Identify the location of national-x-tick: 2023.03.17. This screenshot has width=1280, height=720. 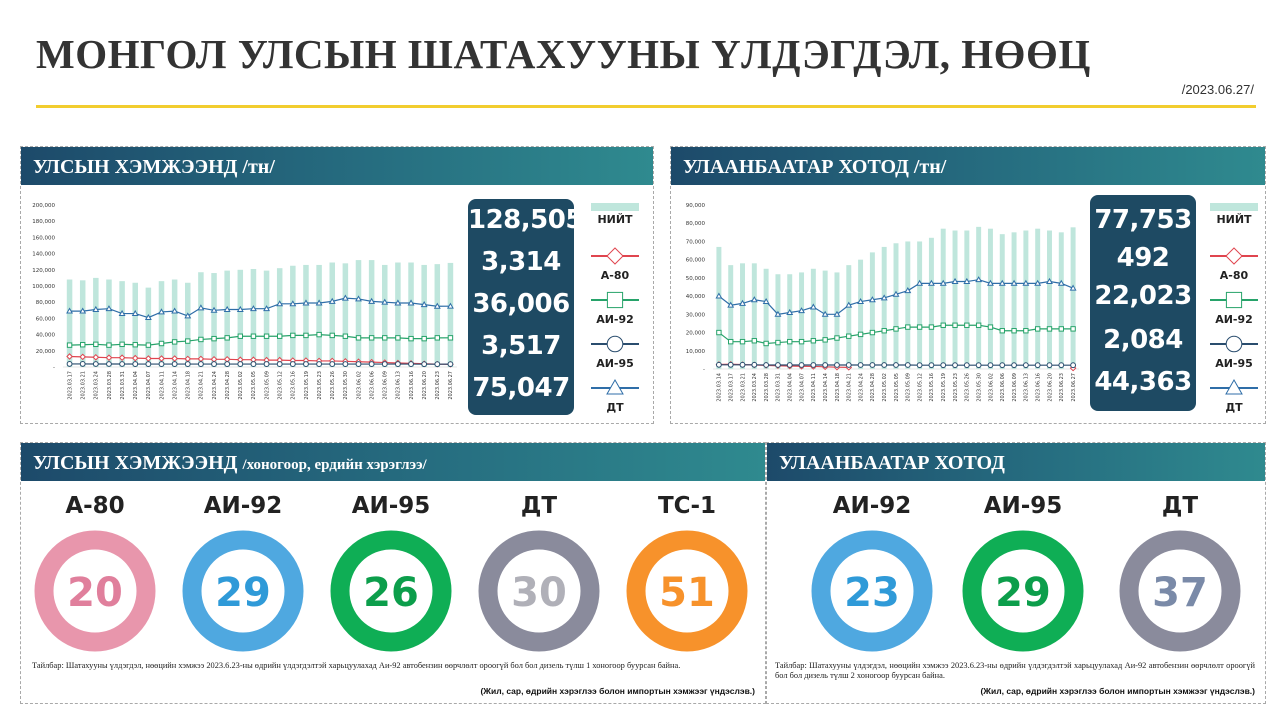
(70, 385).